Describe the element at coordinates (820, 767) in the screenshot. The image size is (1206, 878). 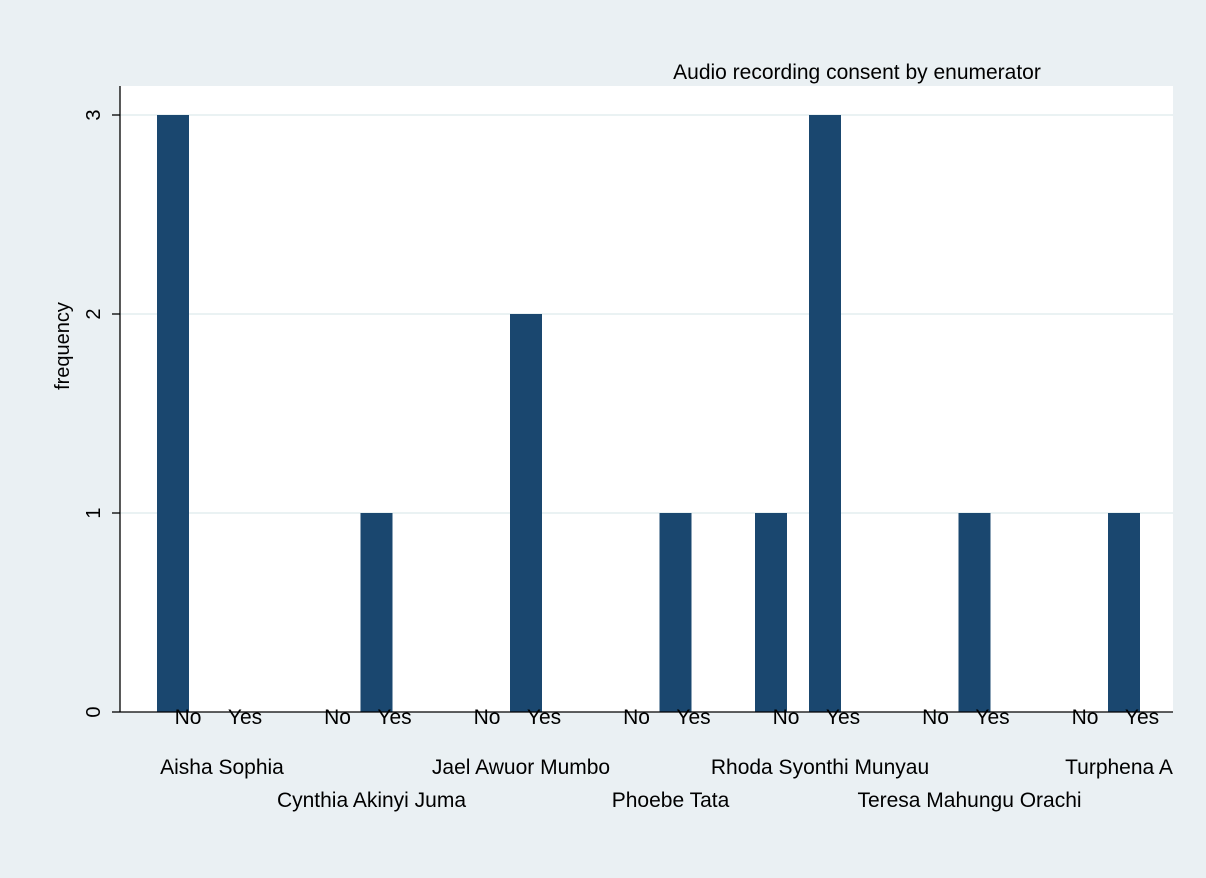
I see `group-label: Rhoda Syonthi Munyau` at that location.